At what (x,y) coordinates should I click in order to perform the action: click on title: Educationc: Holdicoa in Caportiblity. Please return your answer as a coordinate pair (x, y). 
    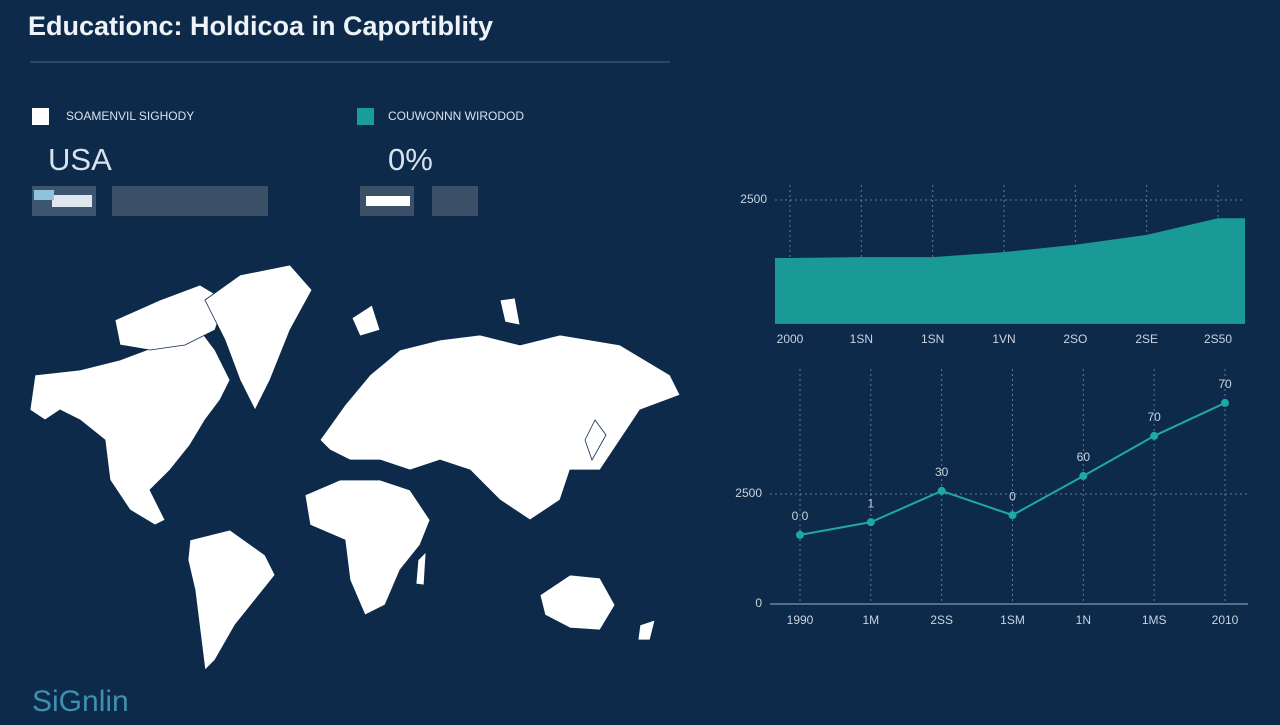
    Looking at the image, I should click on (260, 26).